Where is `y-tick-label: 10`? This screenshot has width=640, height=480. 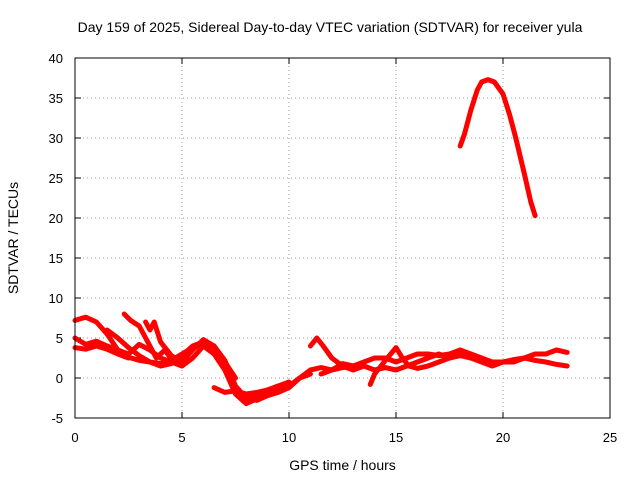 y-tick-label: 10 is located at coordinates (56, 298).